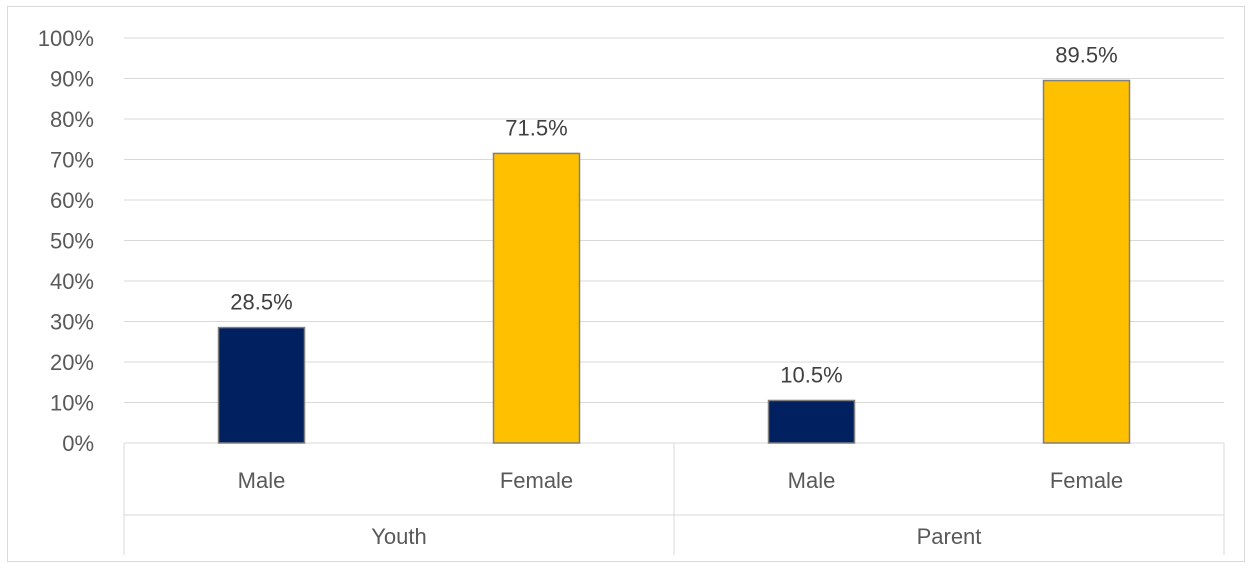 The image size is (1252, 569). Describe the element at coordinates (536, 127) in the screenshot. I see `data-label: 71.5%` at that location.